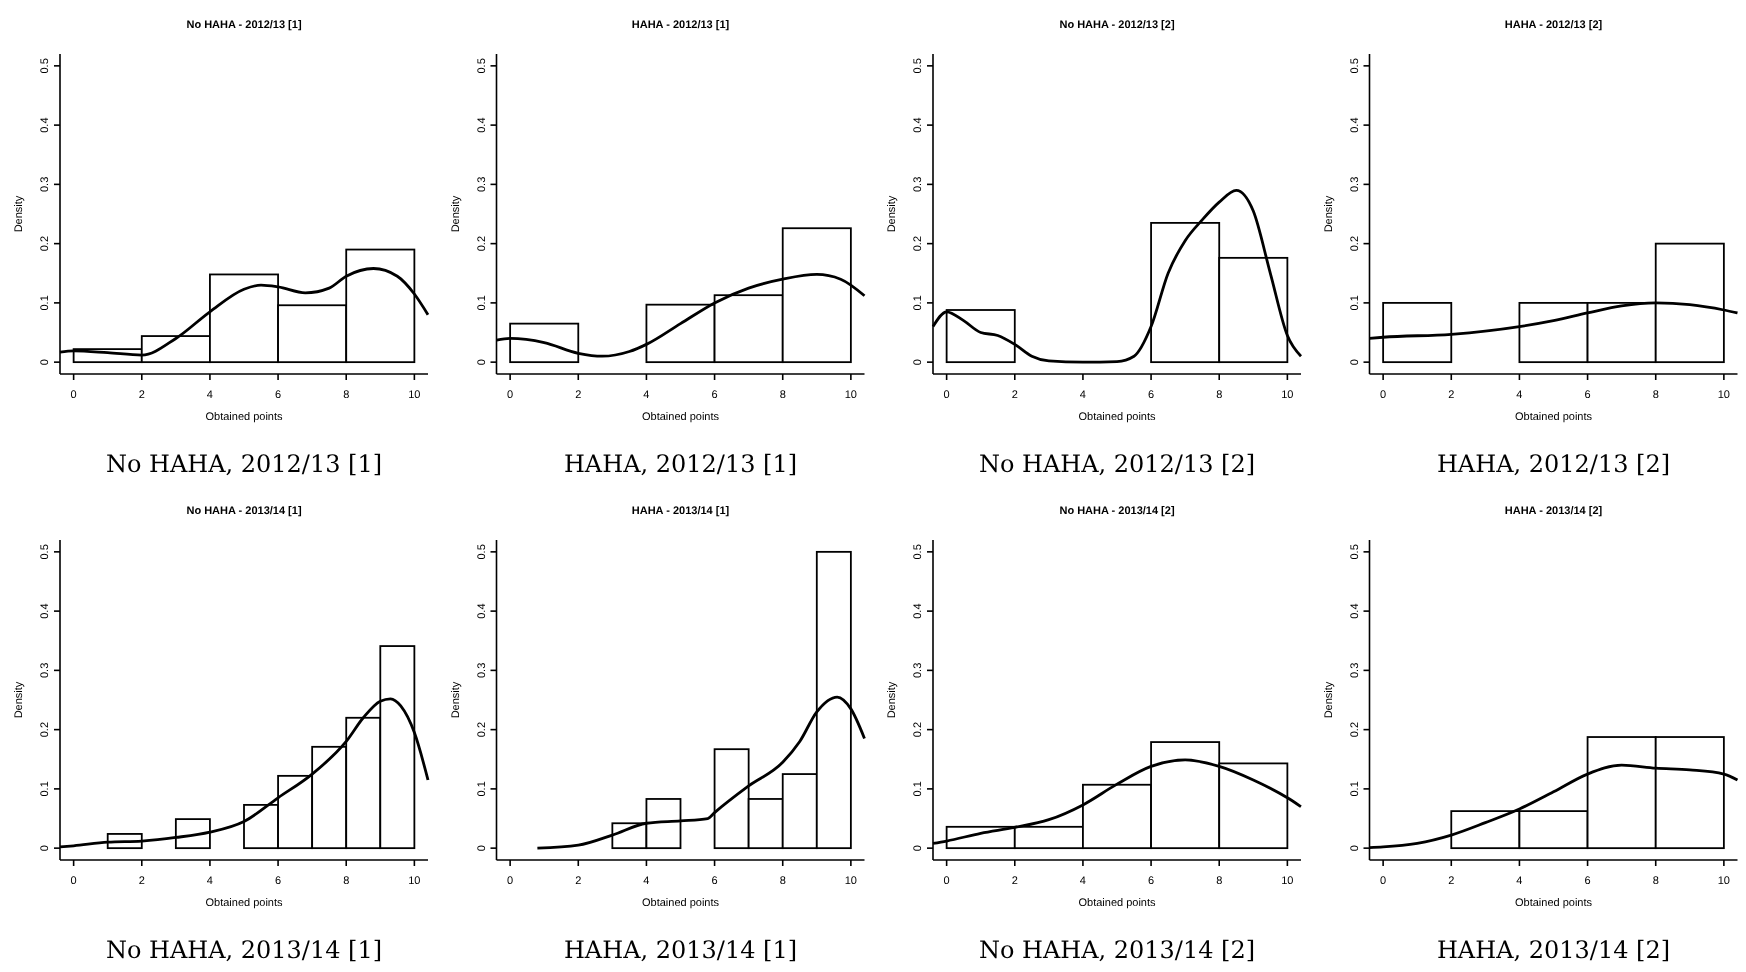 This screenshot has width=1746, height=972. What do you see at coordinates (680, 950) in the screenshot?
I see `text: HAHA, 2013/14 [1]` at bounding box center [680, 950].